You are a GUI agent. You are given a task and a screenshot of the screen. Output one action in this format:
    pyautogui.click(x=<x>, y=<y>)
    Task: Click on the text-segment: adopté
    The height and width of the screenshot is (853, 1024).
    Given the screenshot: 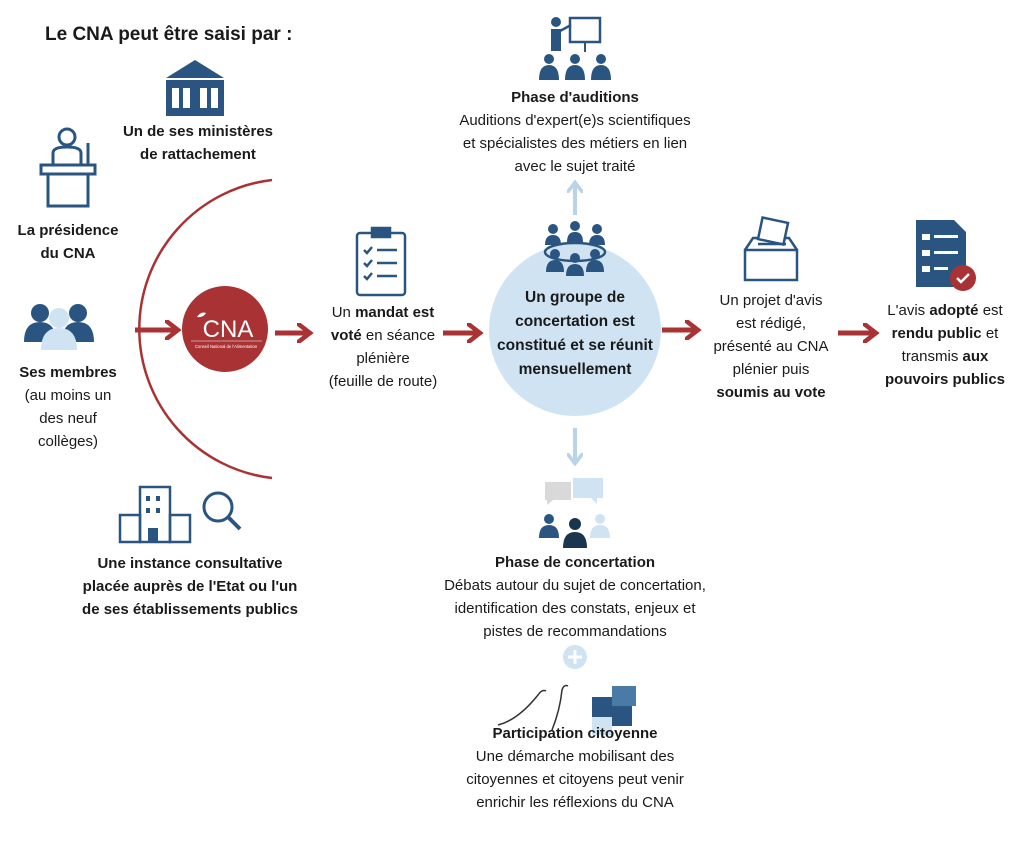 What is the action you would take?
    pyautogui.click(x=954, y=310)
    